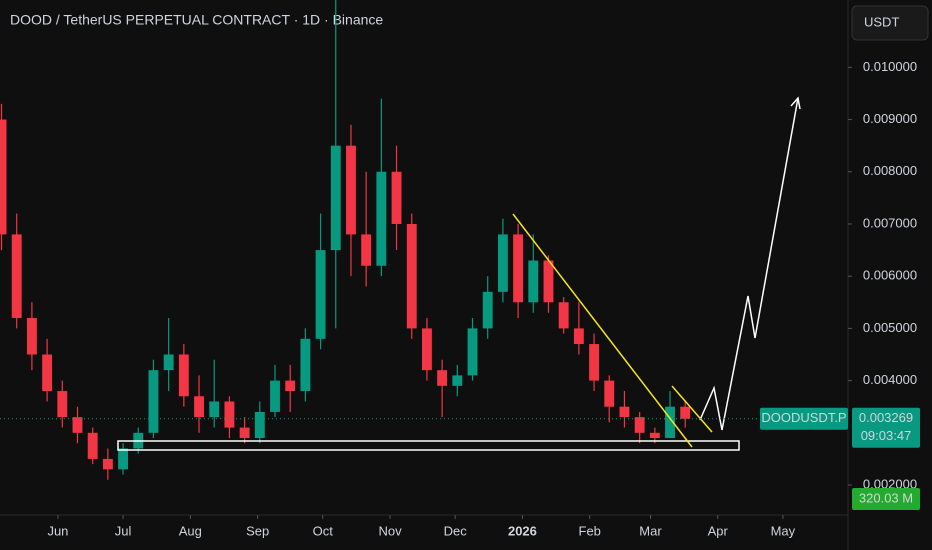 This screenshot has width=932, height=550. Describe the element at coordinates (795, 103) in the screenshot. I see `projection-arrow` at that location.